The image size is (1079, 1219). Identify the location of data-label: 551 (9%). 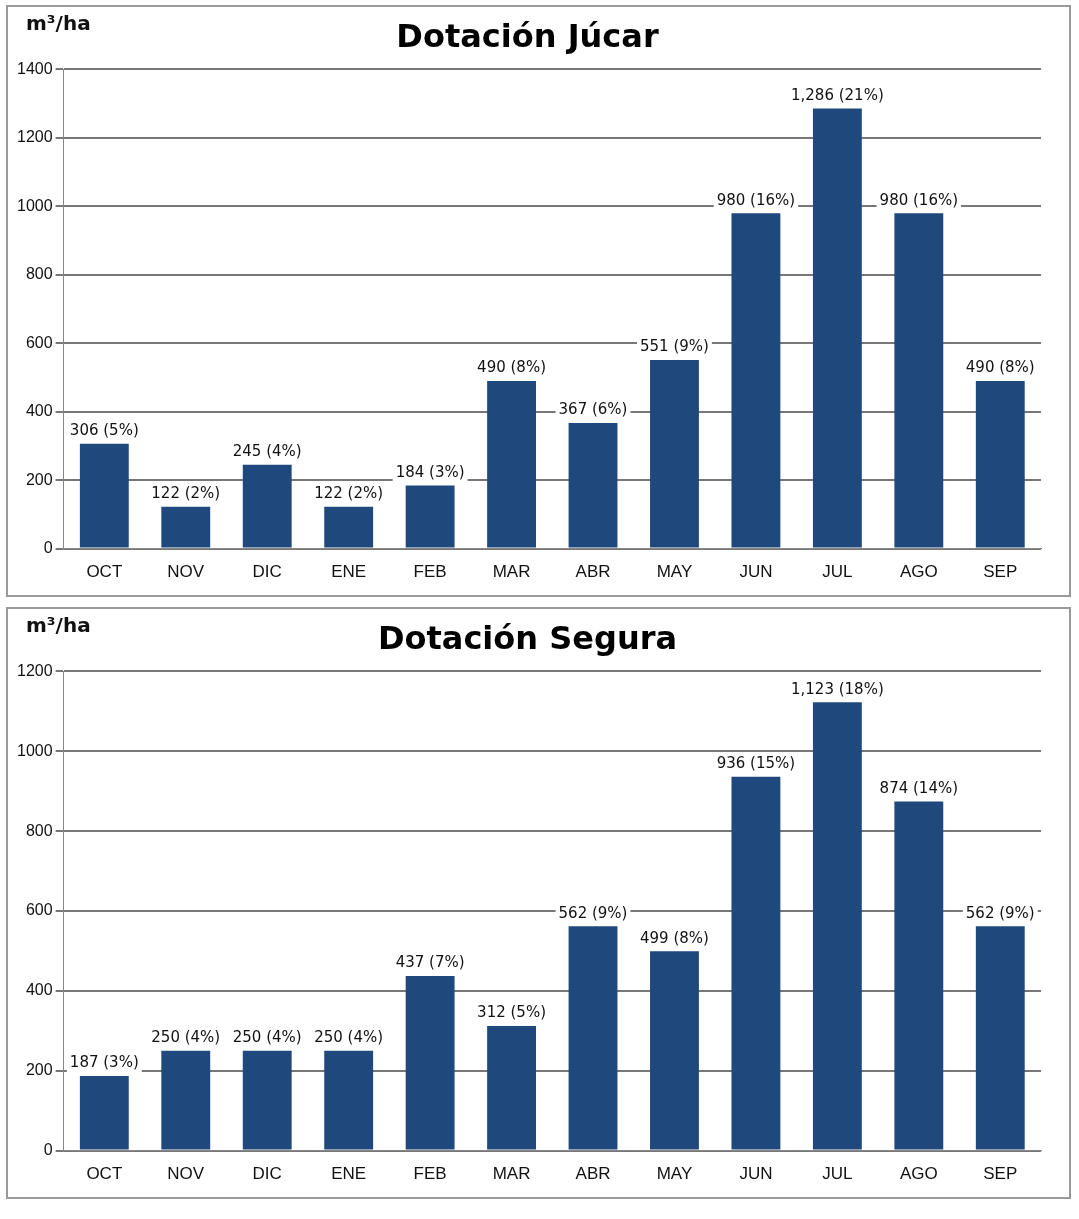
(674, 346).